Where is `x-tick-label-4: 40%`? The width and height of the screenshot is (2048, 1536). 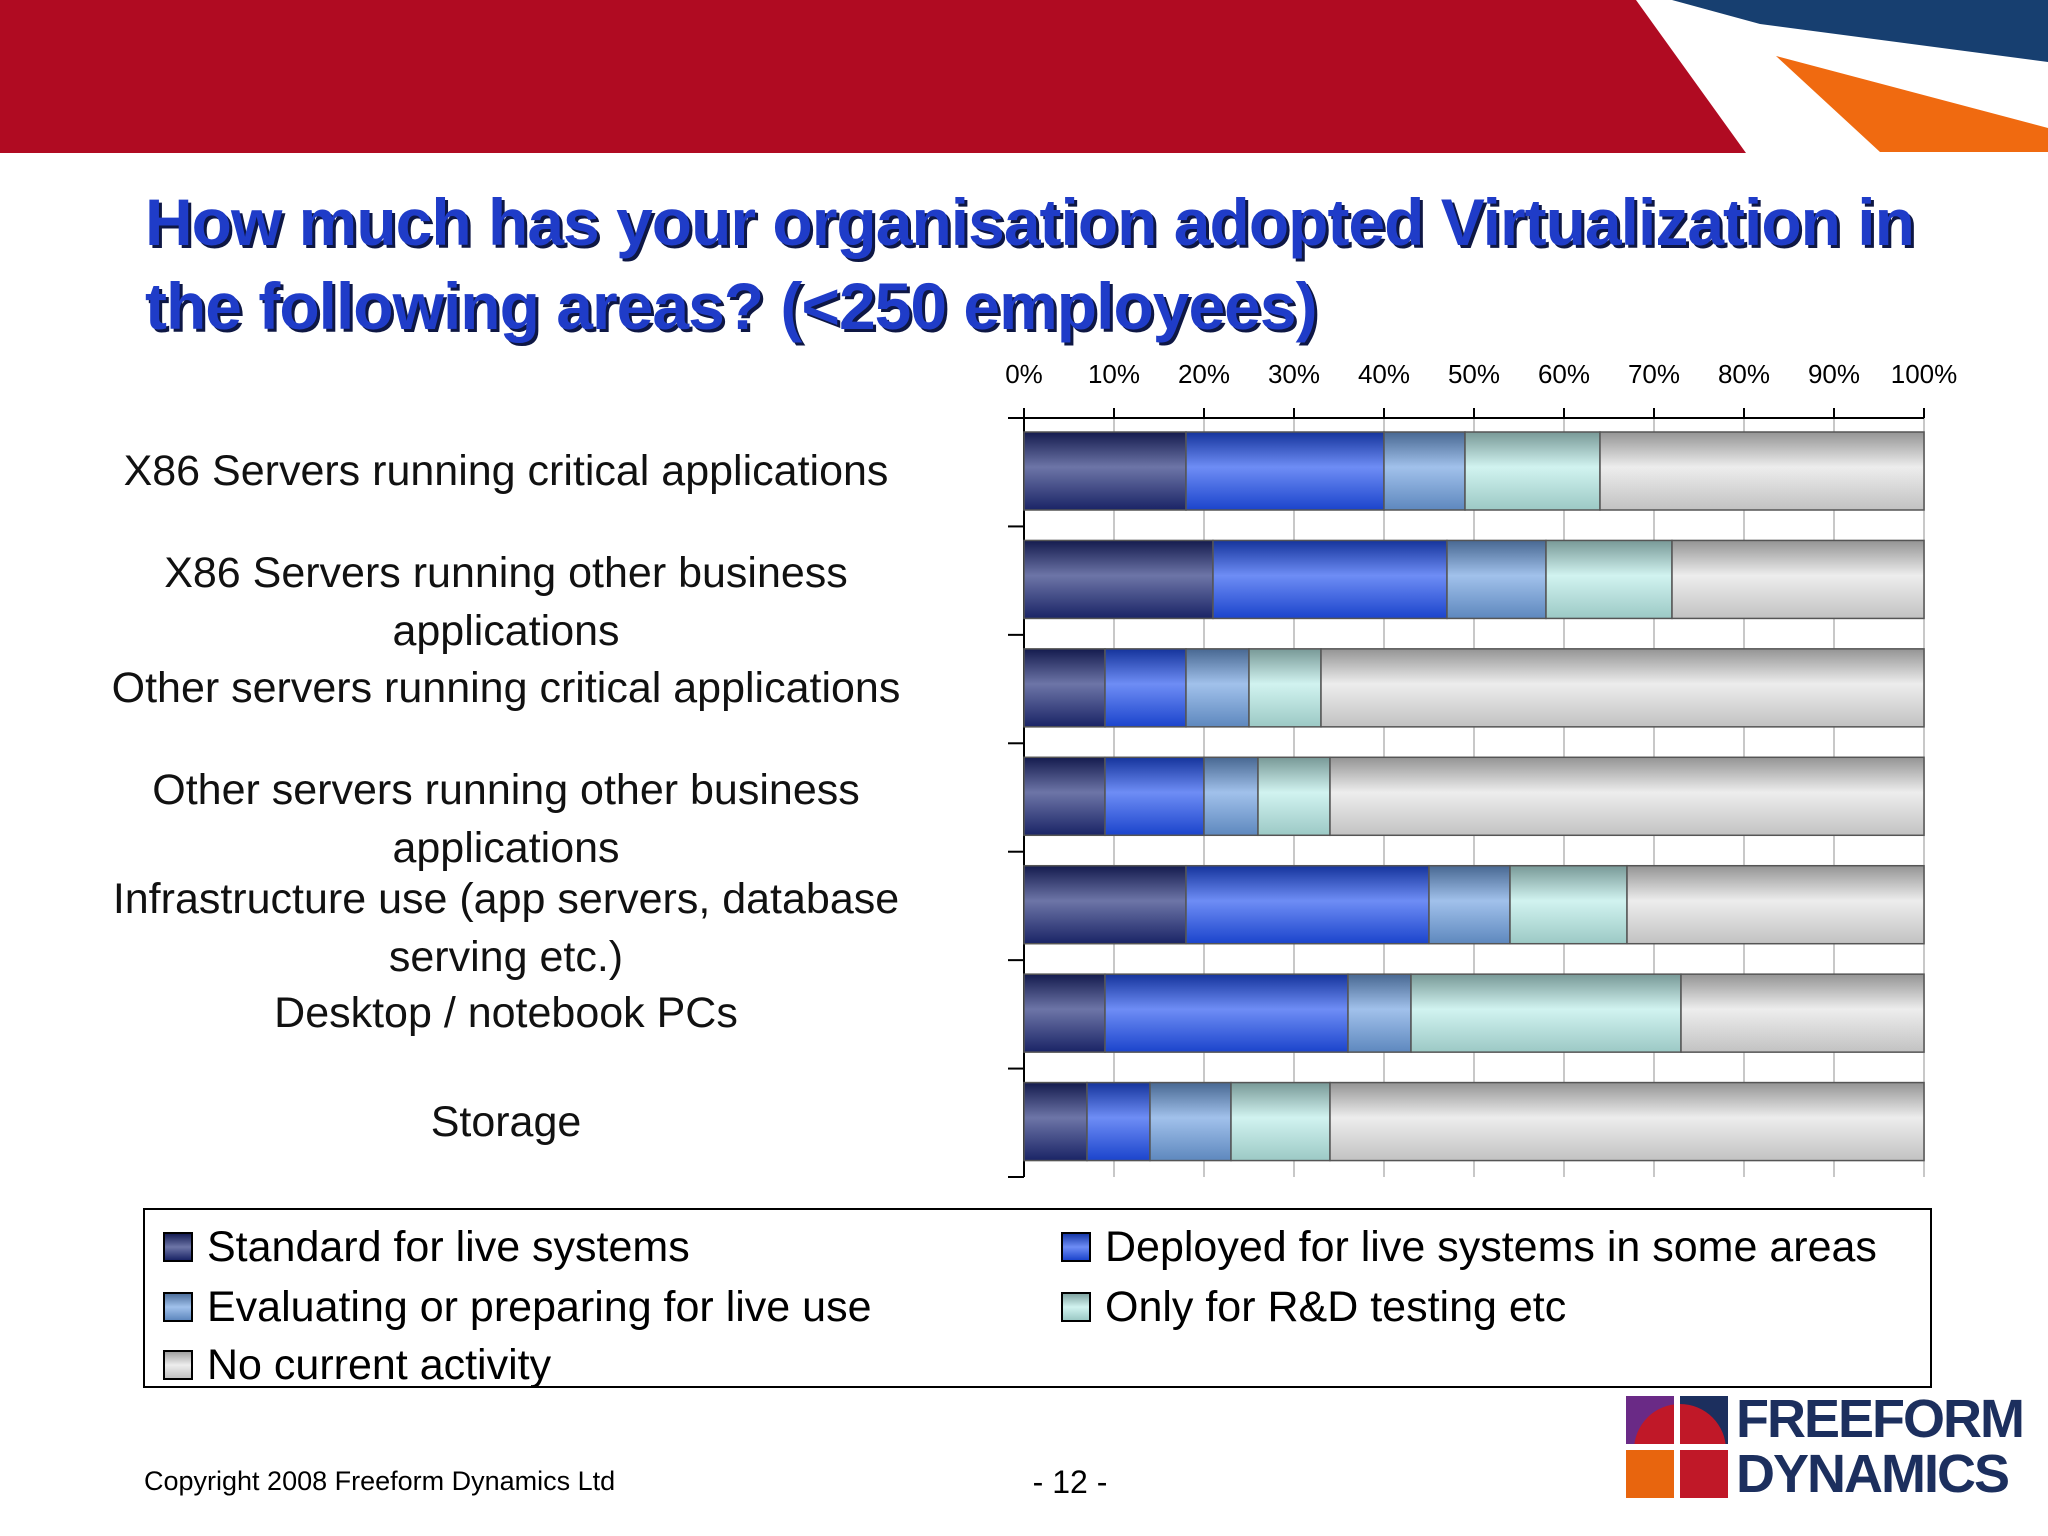 x-tick-label-4: 40% is located at coordinates (1384, 374).